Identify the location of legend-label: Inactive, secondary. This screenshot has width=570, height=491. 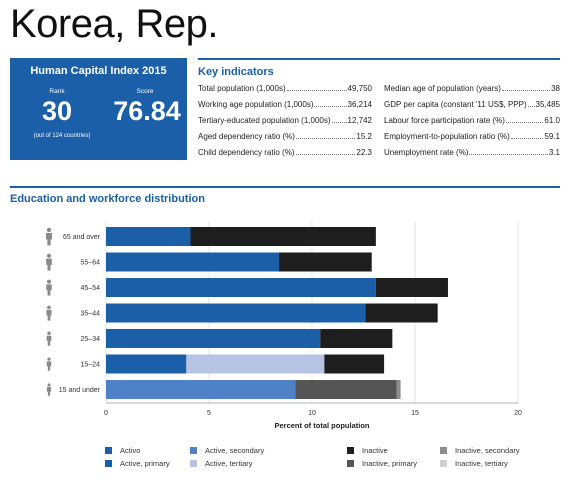
(487, 450).